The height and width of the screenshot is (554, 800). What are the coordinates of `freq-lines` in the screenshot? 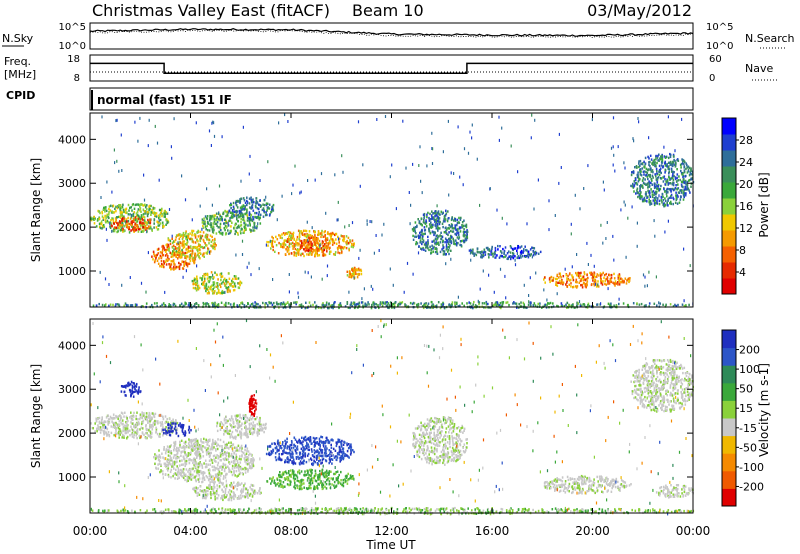 It's located at (391, 68).